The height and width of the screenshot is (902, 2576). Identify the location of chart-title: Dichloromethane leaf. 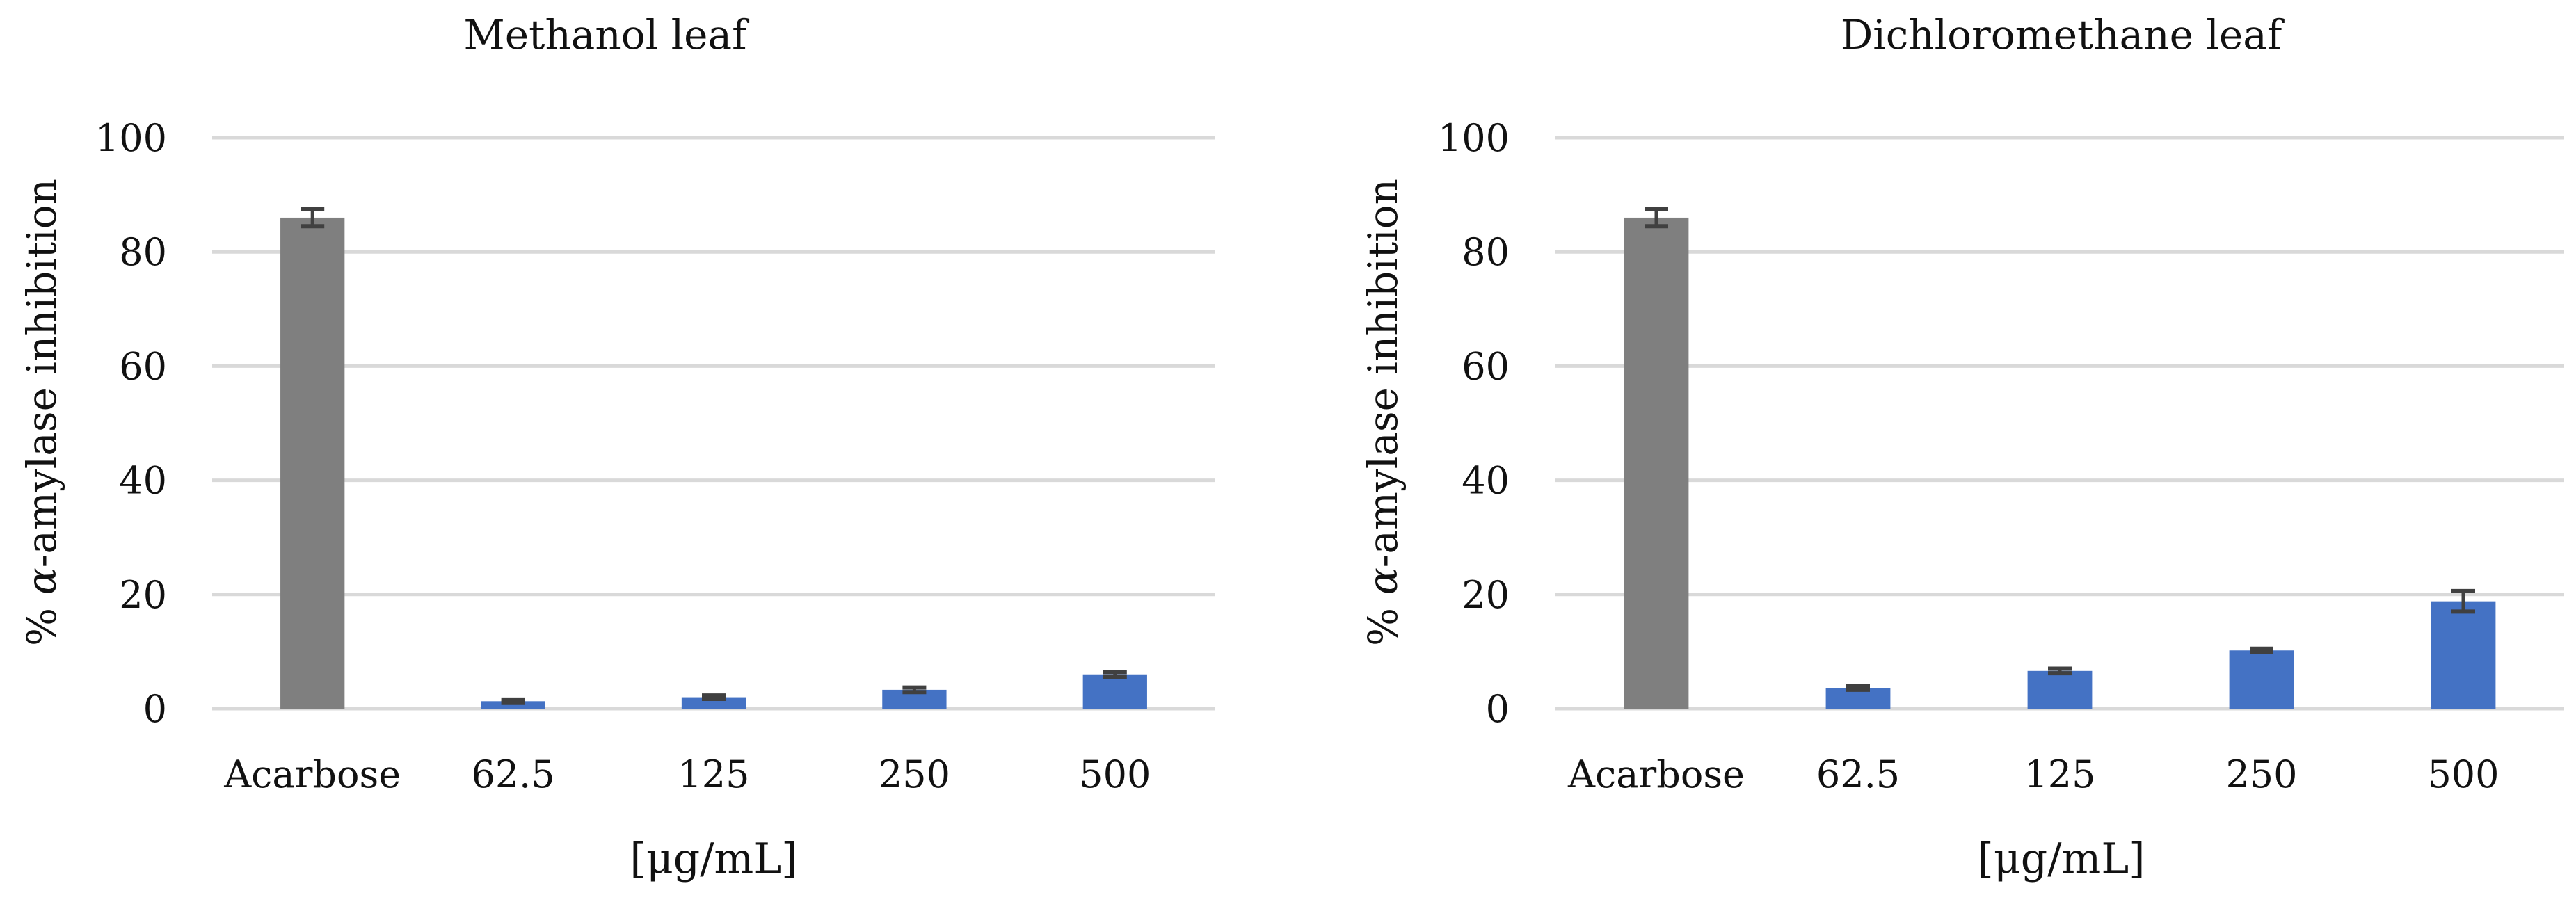
(2063, 34).